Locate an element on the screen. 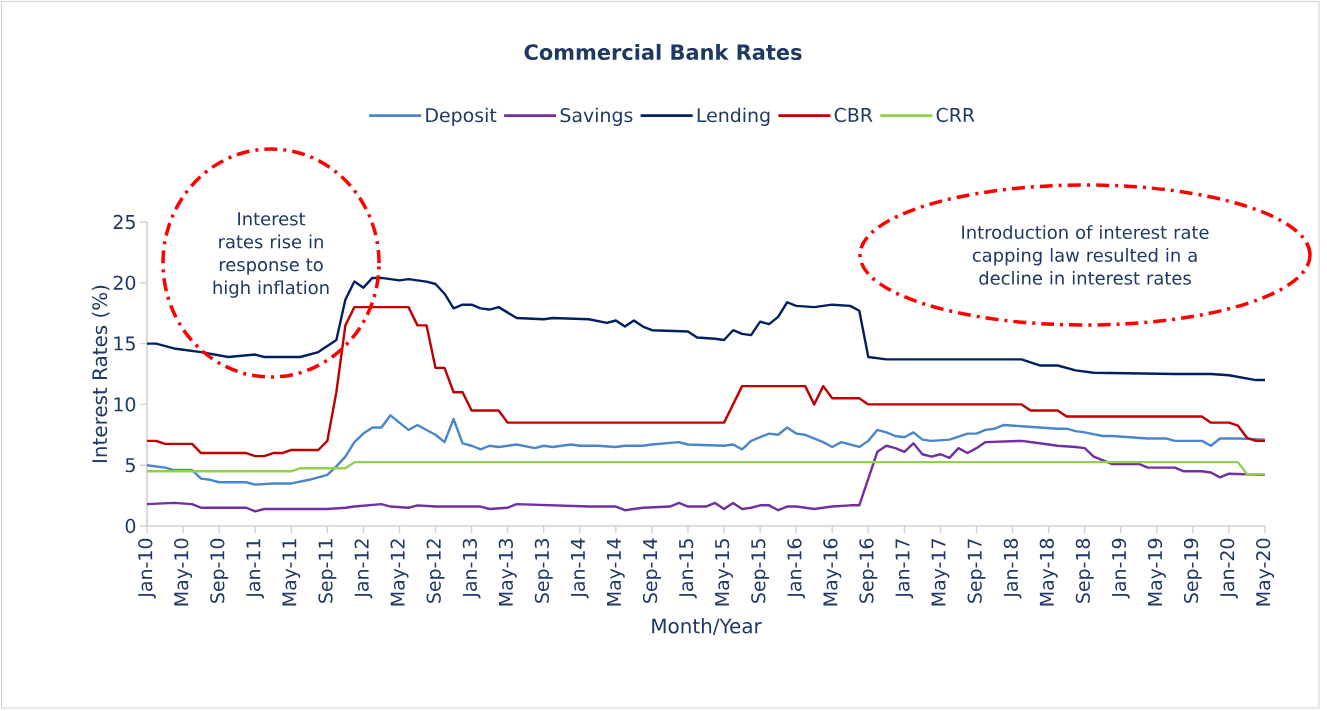 This screenshot has width=1327, height=711. x-tick-label: Jan-16 is located at coordinates (796, 568).